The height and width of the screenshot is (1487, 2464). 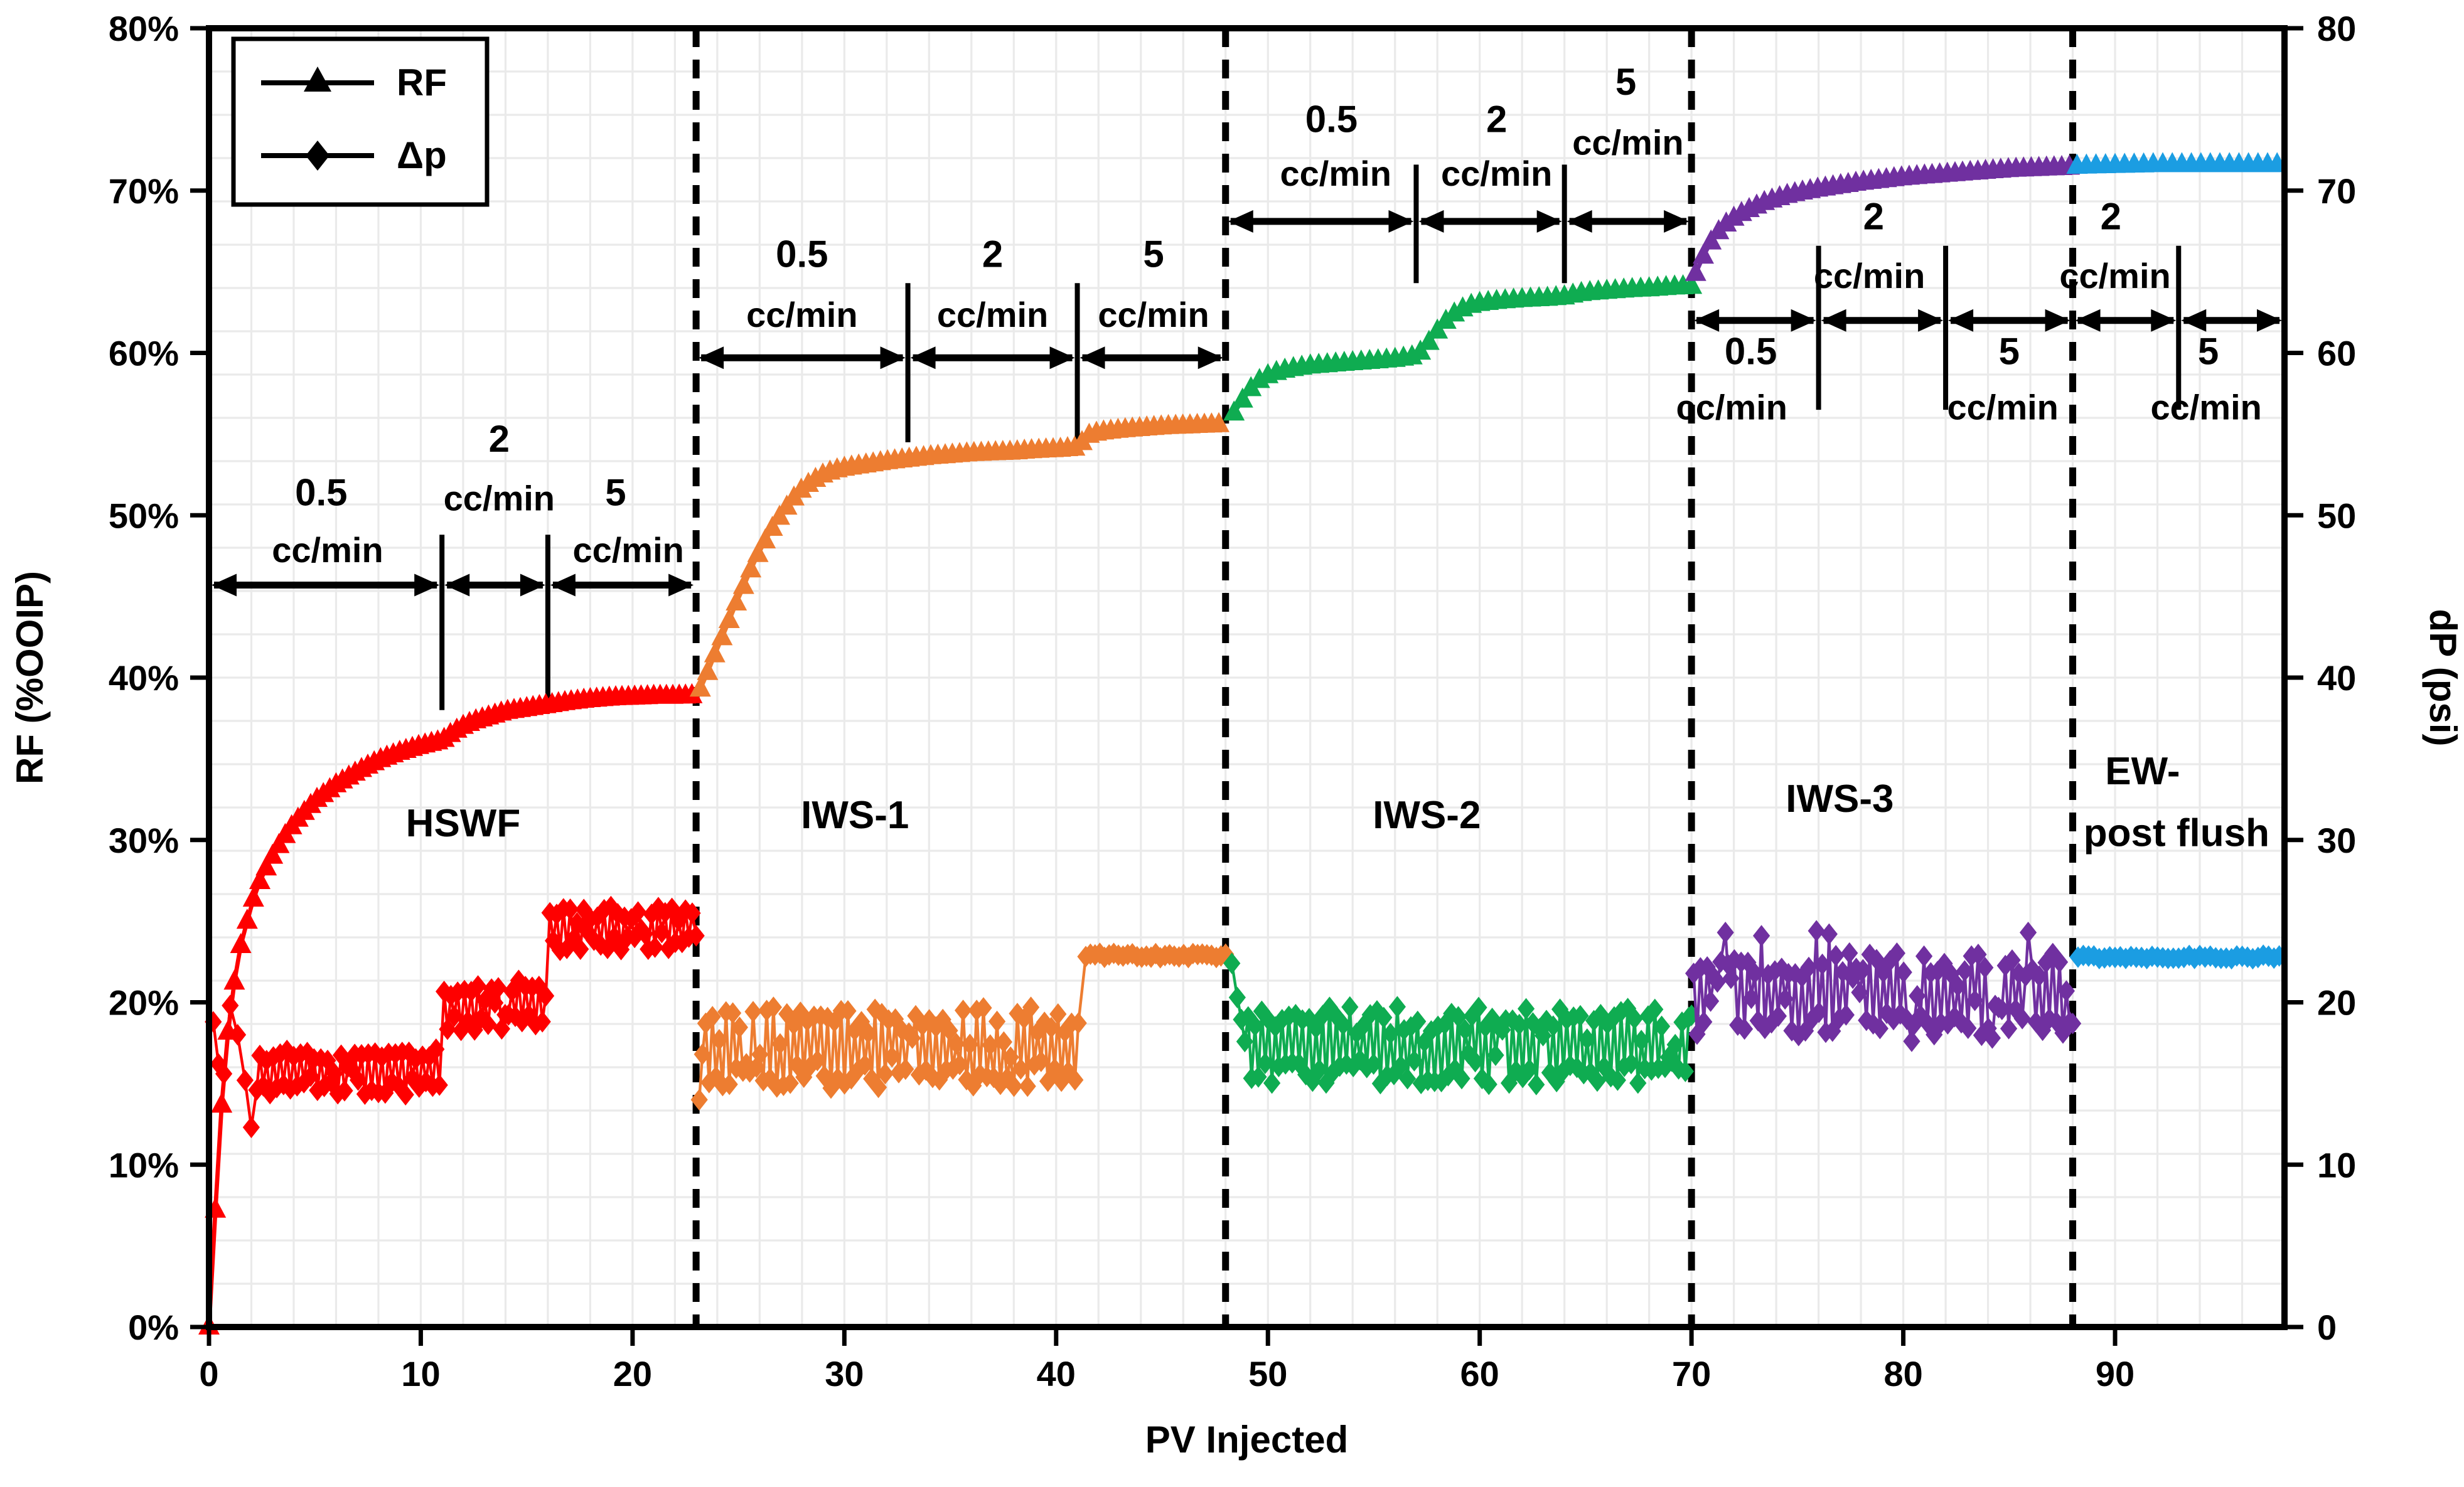 I want to click on series-rf-hswf, so click(x=450, y=1009).